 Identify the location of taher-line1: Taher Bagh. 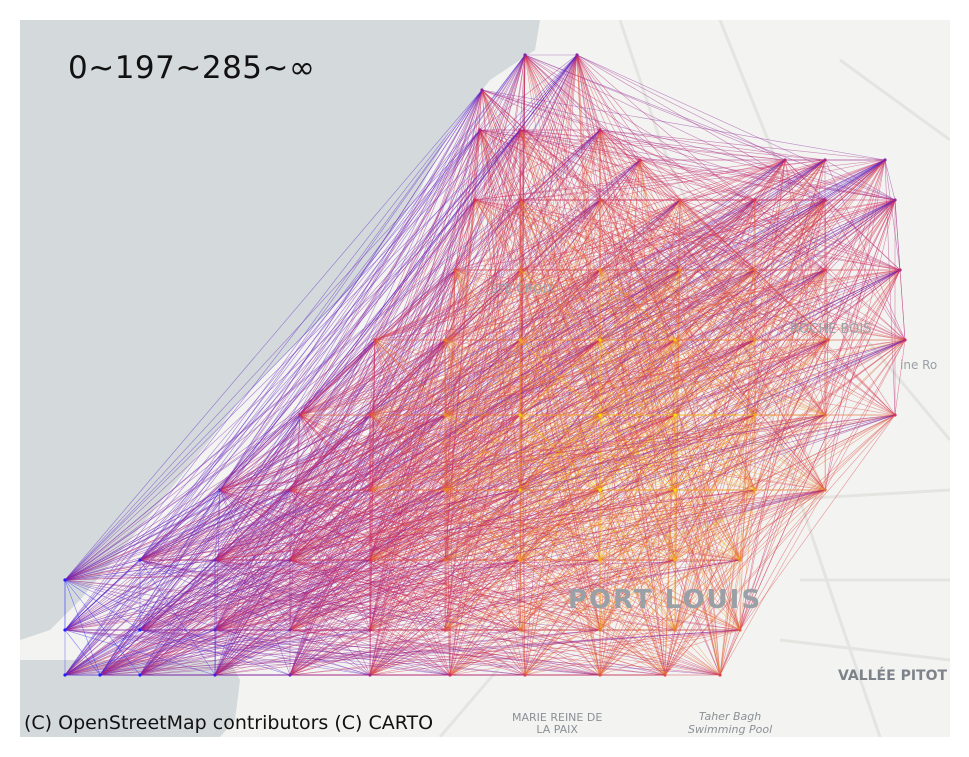
(730, 716).